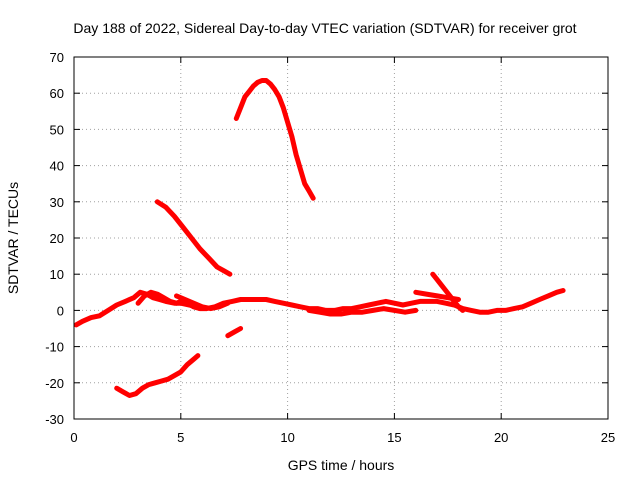  Describe the element at coordinates (157, 375) in the screenshot. I see `series-negative-arc` at that location.